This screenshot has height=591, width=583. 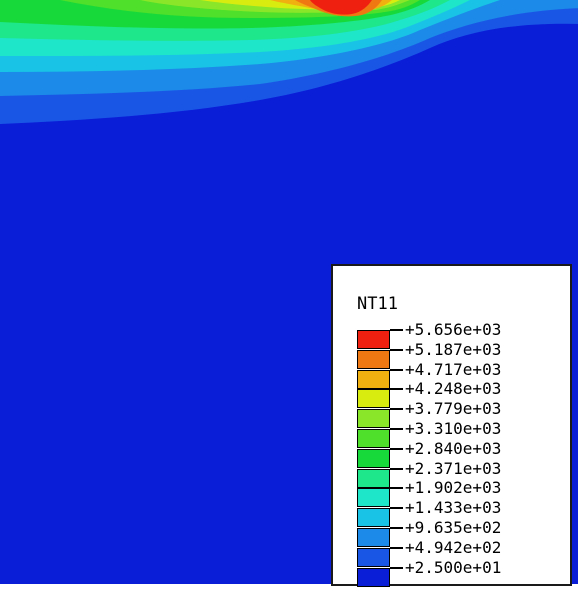 I want to click on legend-level-label: +3.310e+03, so click(x=453, y=428).